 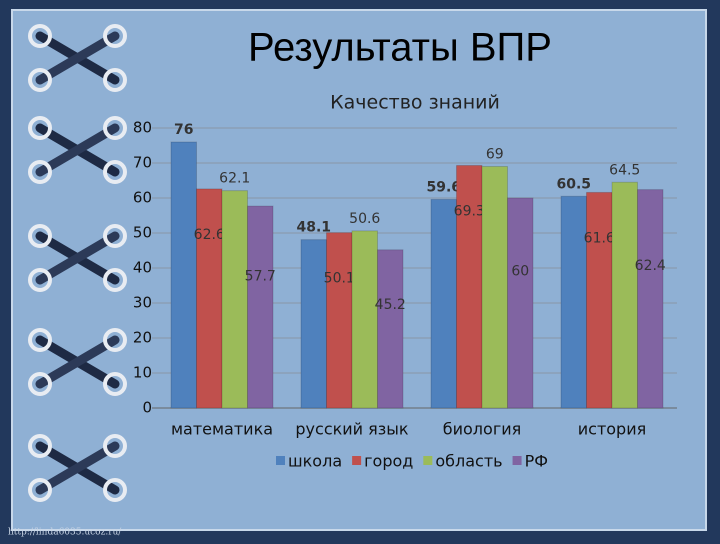 I want to click on y-tick-label: 30, so click(x=142, y=303).